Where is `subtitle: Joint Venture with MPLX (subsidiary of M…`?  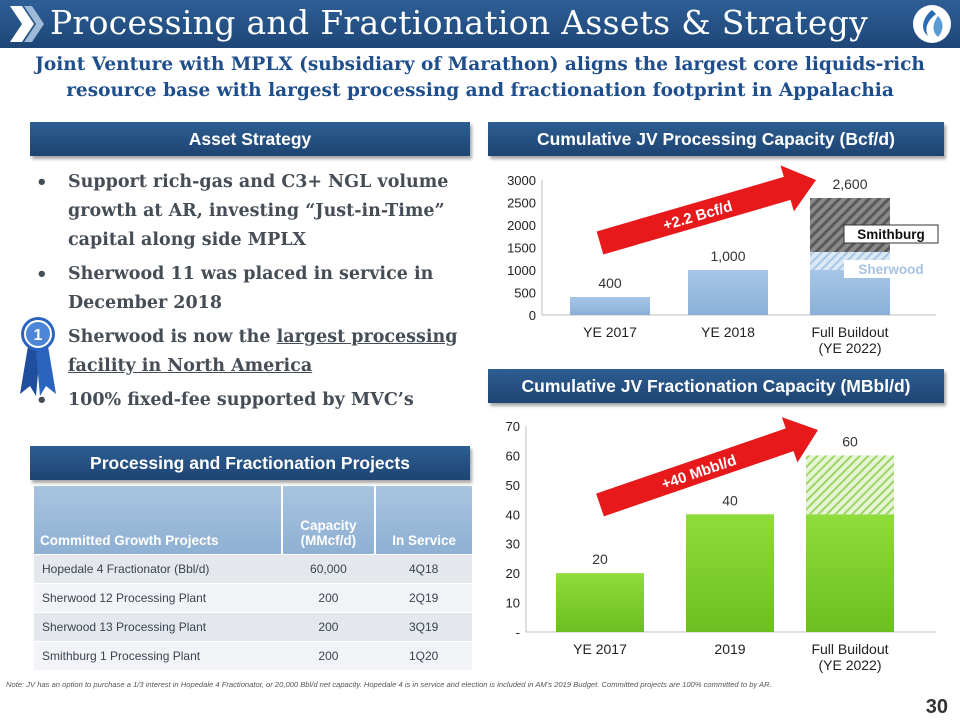 subtitle: Joint Venture with MPLX (subsidiary of M… is located at coordinates (480, 77).